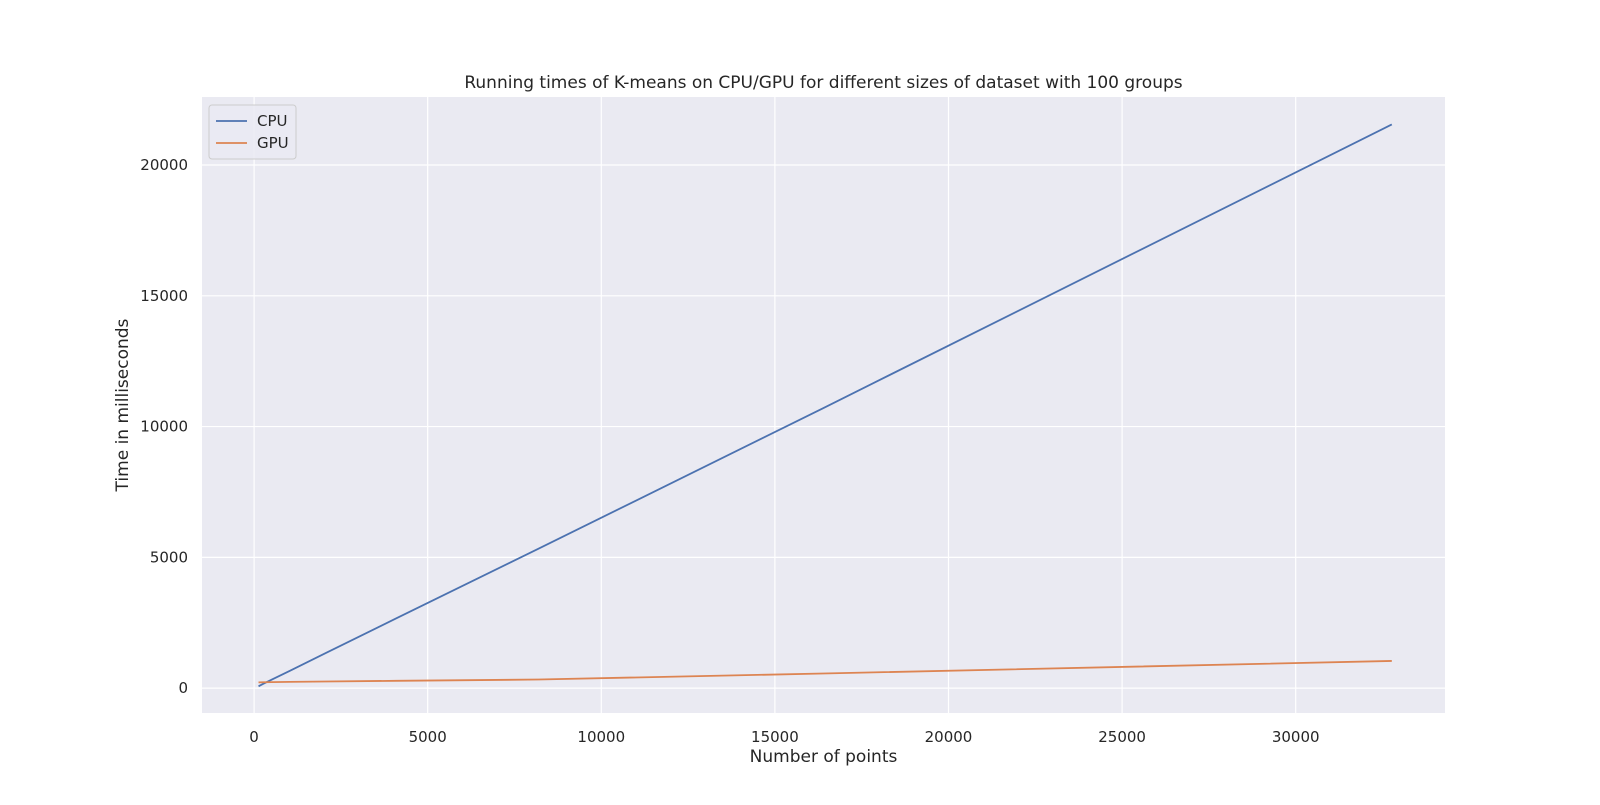 The width and height of the screenshot is (1600, 805). Describe the element at coordinates (169, 557) in the screenshot. I see `y-tick-label: 5000` at that location.